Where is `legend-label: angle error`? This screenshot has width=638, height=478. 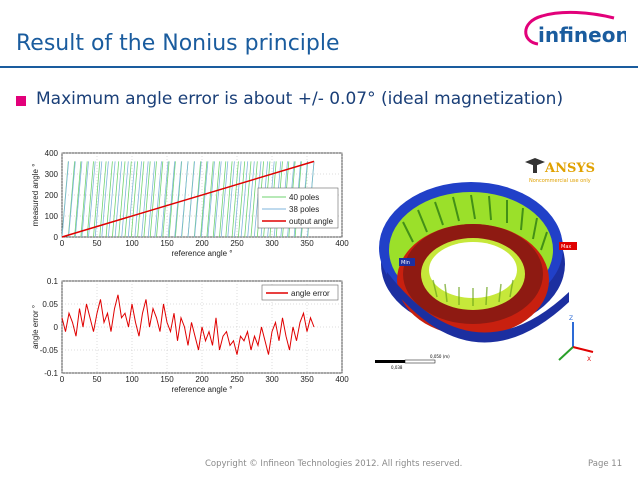 legend-label: angle error is located at coordinates (310, 293).